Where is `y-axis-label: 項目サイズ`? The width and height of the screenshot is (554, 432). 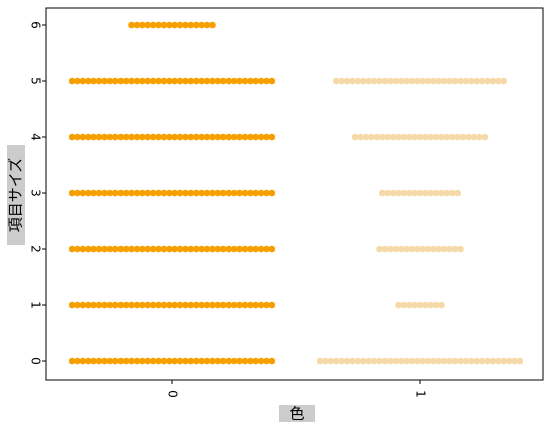
y-axis-label: 項目サイズ is located at coordinates (16, 195).